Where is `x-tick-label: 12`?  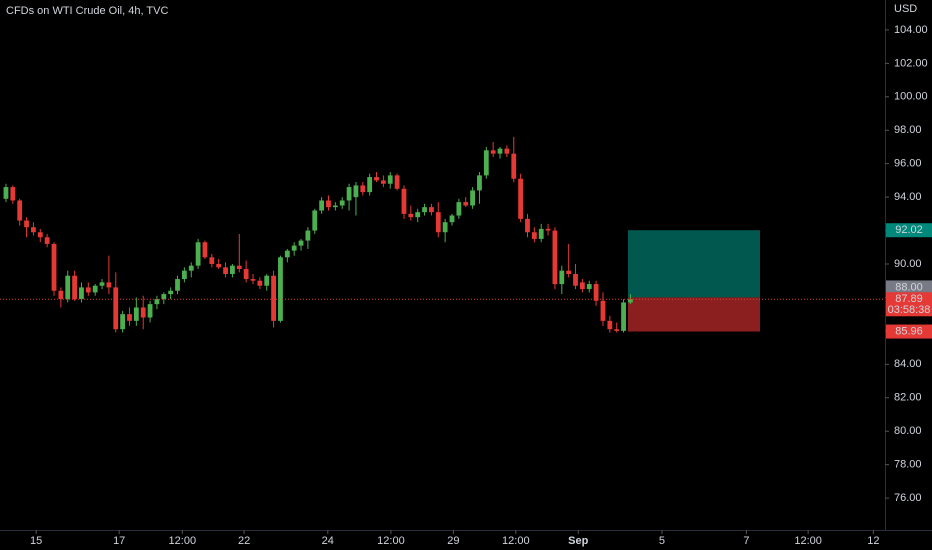
x-tick-label: 12 is located at coordinates (873, 541).